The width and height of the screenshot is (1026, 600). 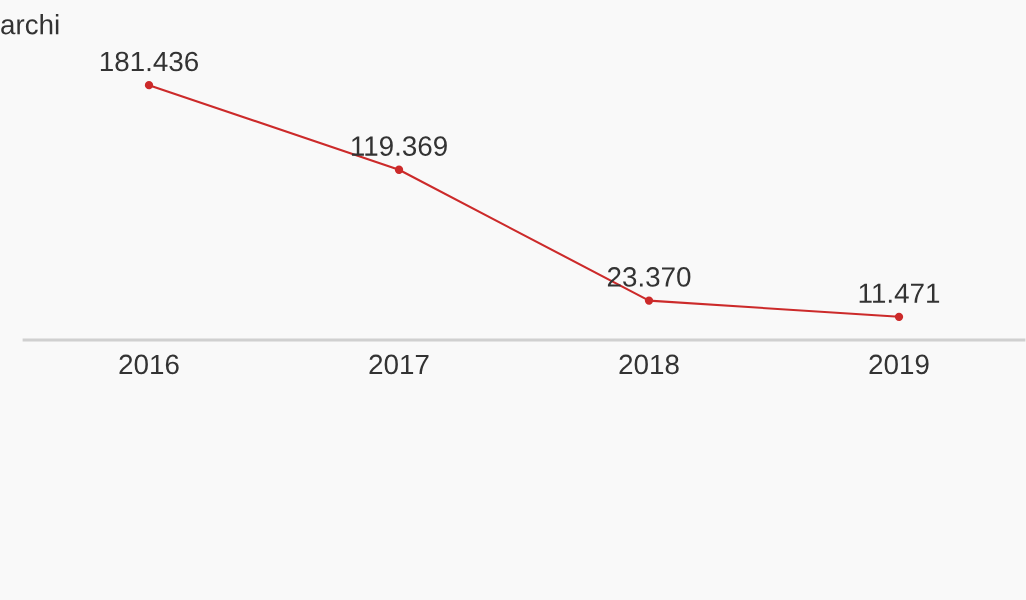 I want to click on x-tick-label: 2018, so click(x=649, y=364).